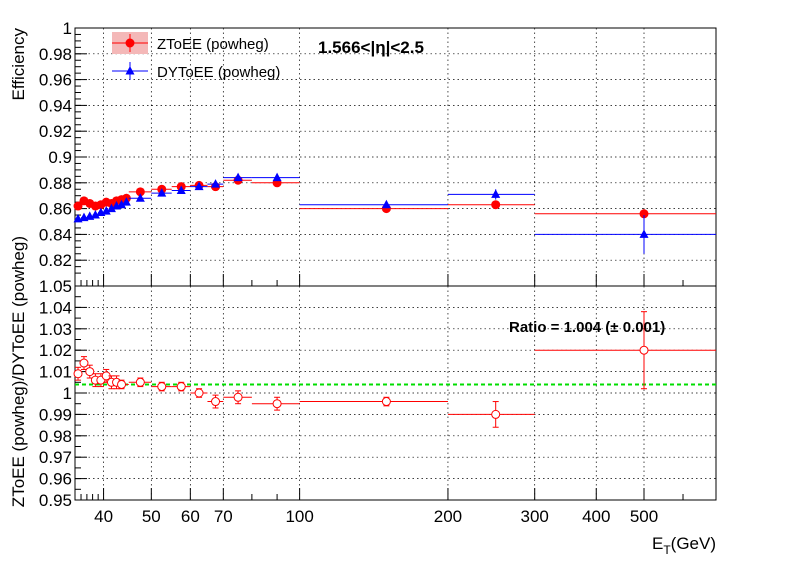 This screenshot has width=796, height=572. I want to click on x-tick-label: 500, so click(644, 516).